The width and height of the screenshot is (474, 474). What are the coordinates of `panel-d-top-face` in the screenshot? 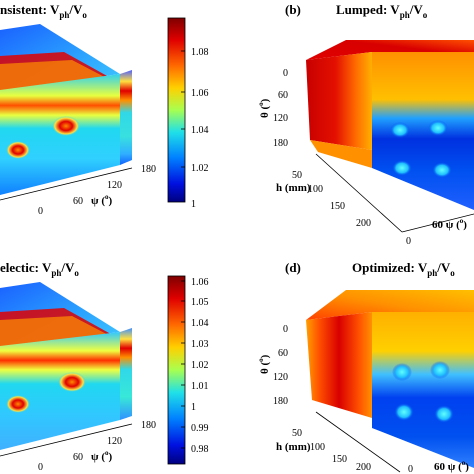 It's located at (390, 305).